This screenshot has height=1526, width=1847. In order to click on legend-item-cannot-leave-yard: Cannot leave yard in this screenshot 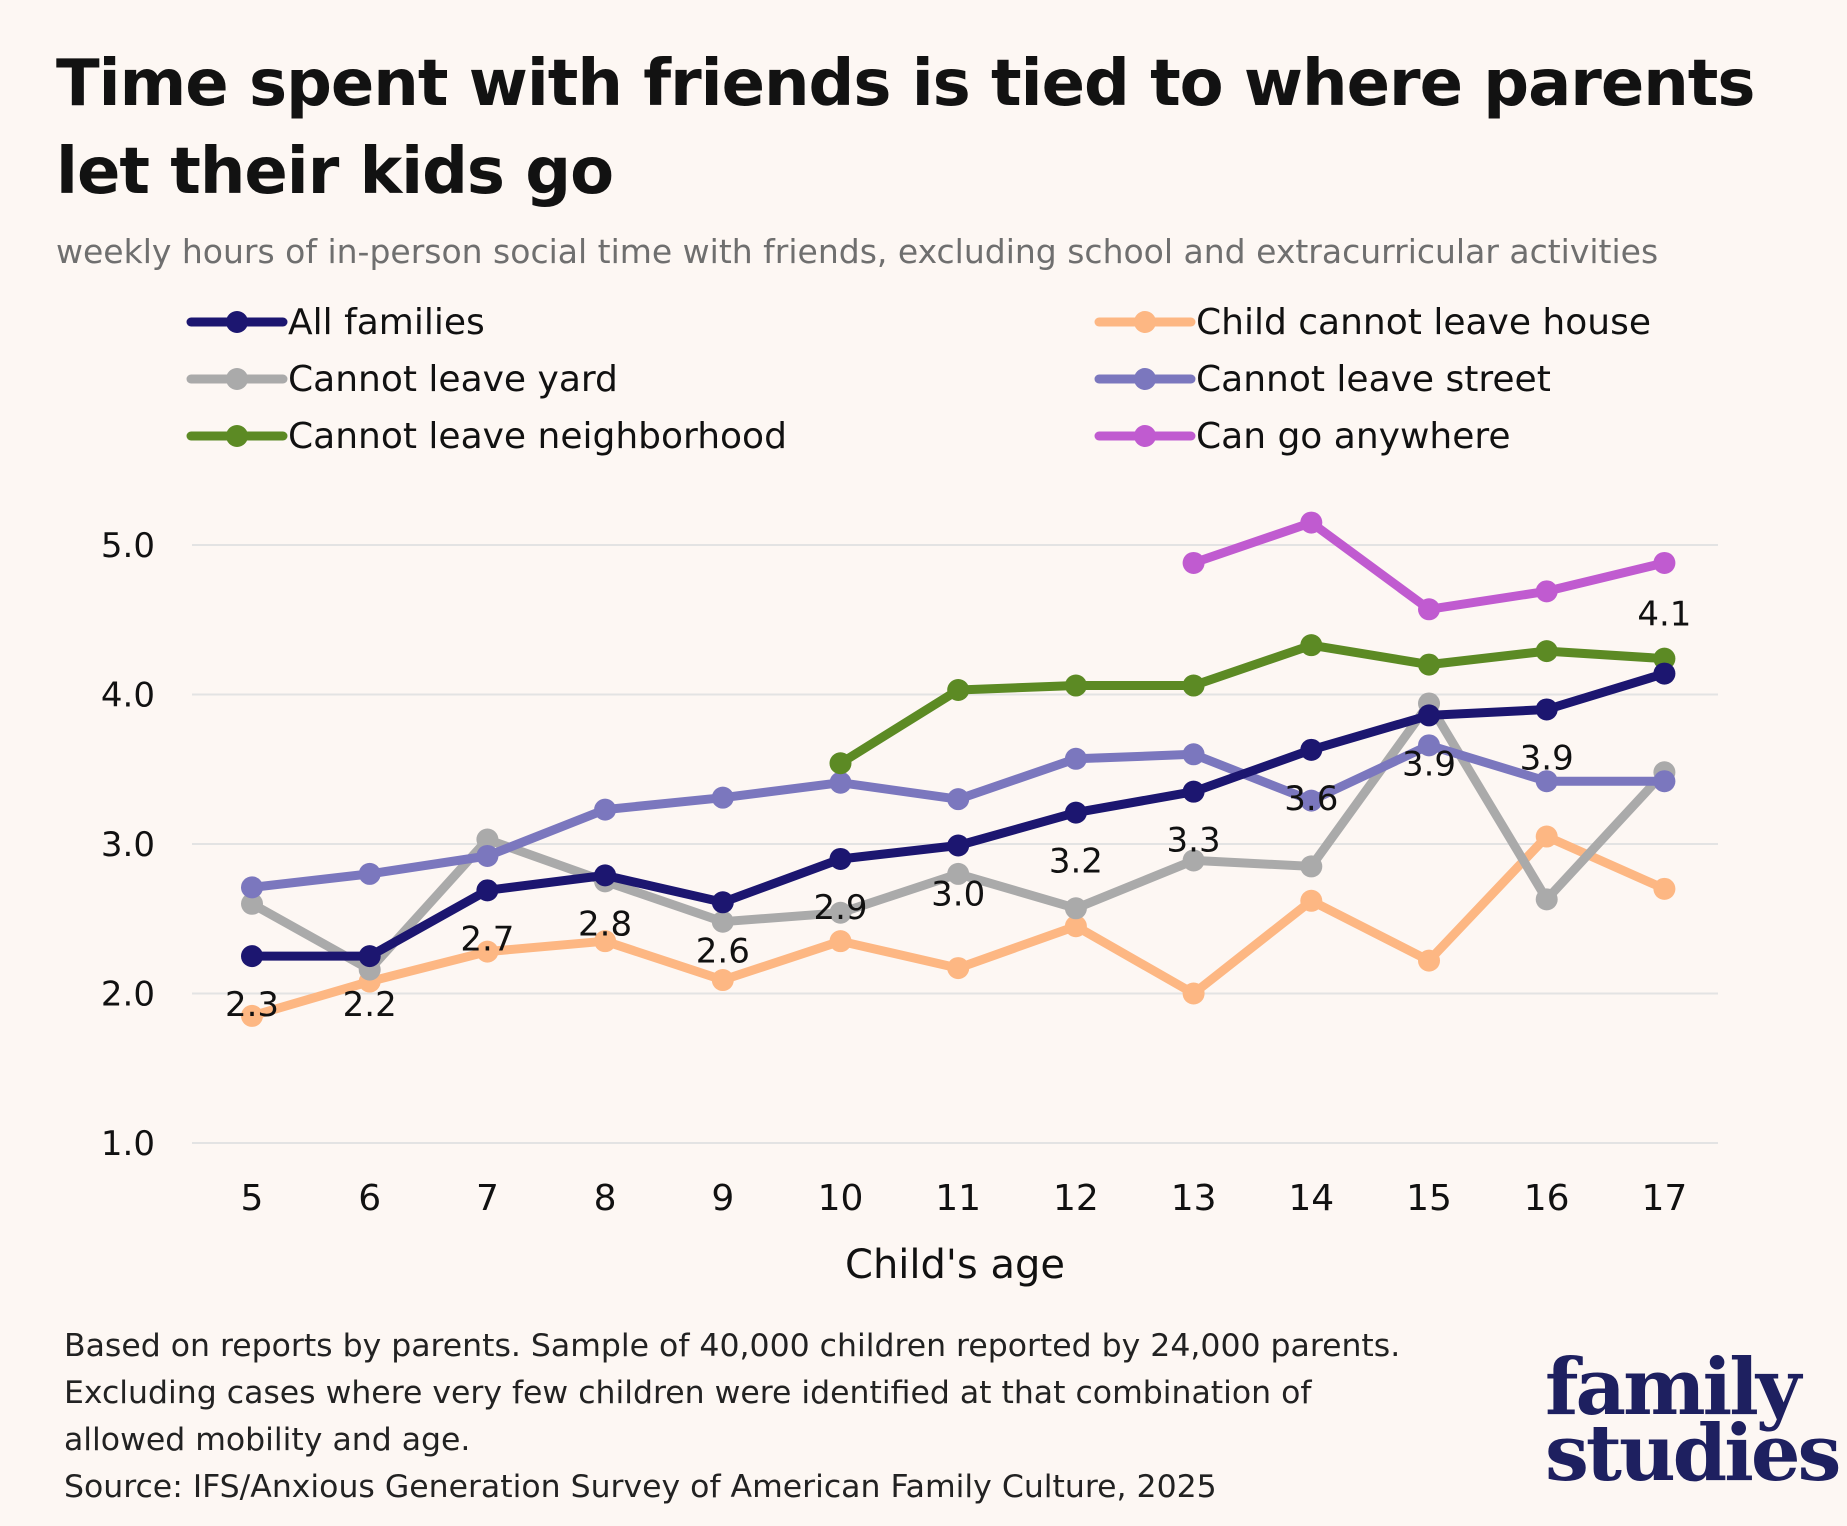, I will do `click(402, 379)`.